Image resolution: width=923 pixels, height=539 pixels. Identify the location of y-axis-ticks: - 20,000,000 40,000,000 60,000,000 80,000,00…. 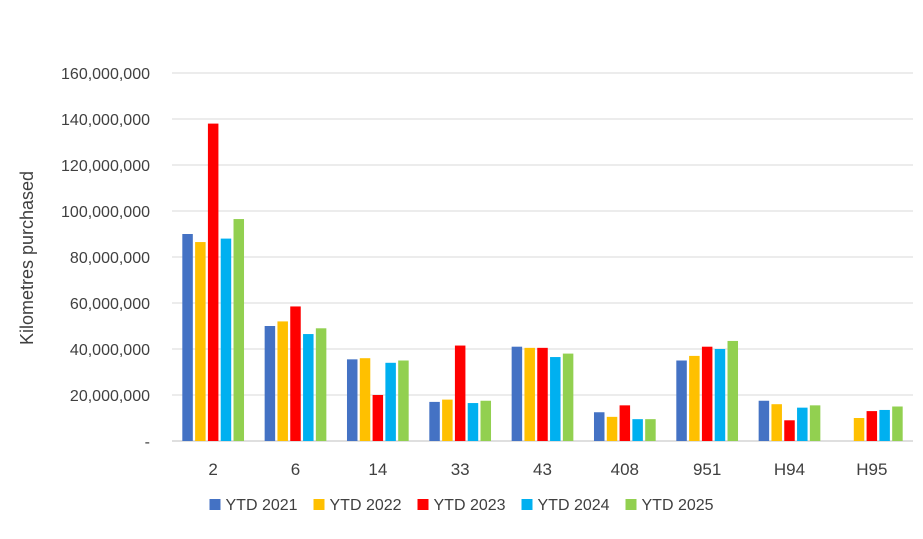
(105, 258).